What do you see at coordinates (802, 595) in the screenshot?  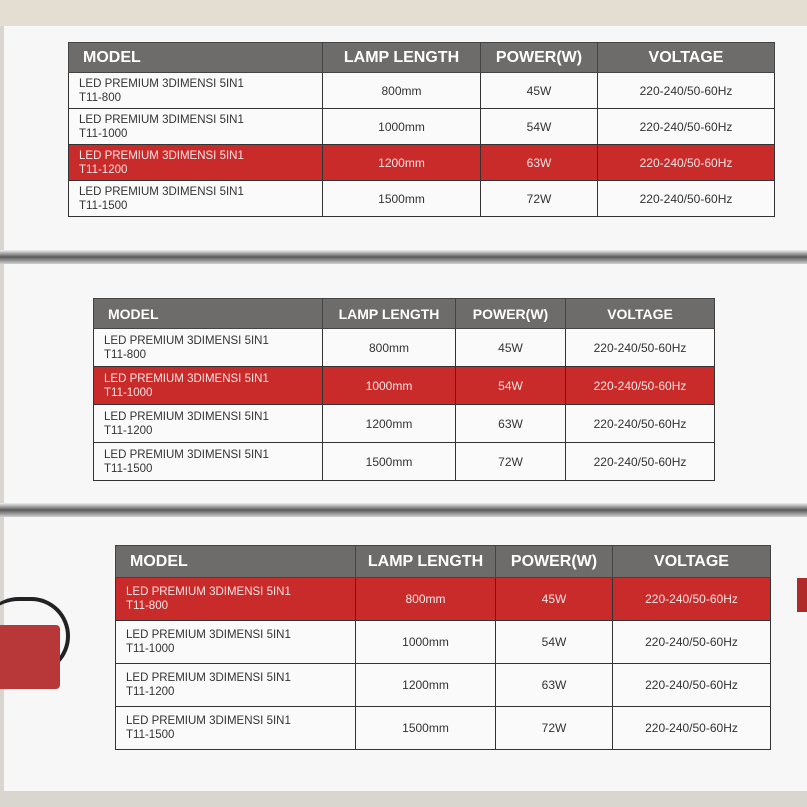 I see `red-print-mark` at bounding box center [802, 595].